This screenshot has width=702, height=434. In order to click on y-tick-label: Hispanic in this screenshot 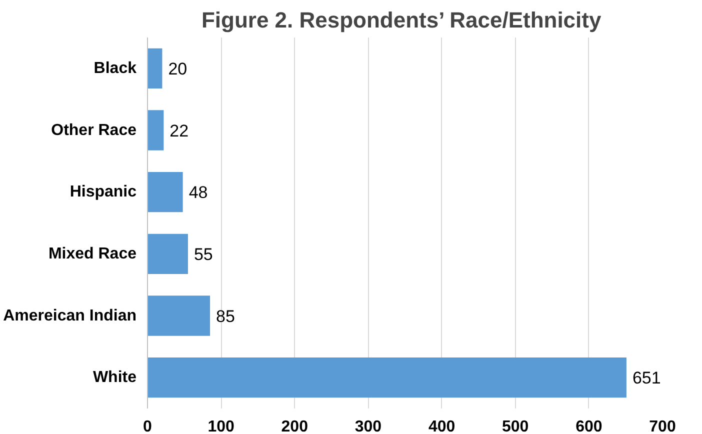, I will do `click(103, 192)`.